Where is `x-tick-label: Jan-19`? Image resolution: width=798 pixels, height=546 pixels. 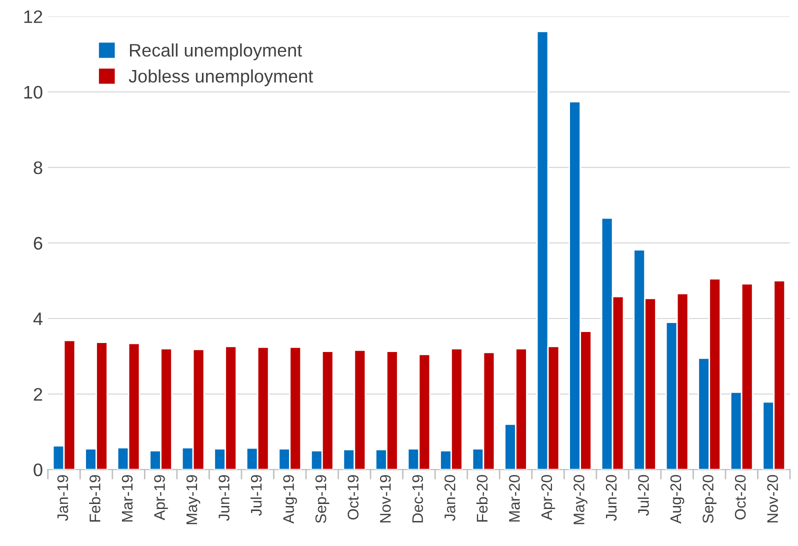
x-tick-label: Jan-19 is located at coordinates (62, 498).